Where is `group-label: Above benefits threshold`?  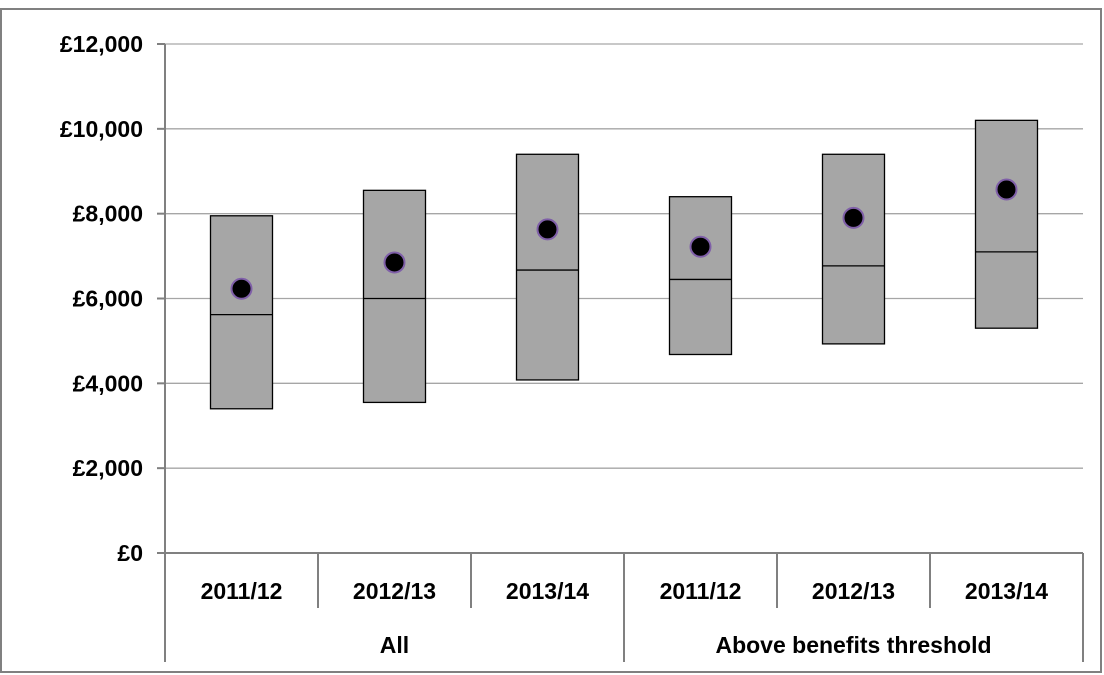 group-label: Above benefits threshold is located at coordinates (853, 645).